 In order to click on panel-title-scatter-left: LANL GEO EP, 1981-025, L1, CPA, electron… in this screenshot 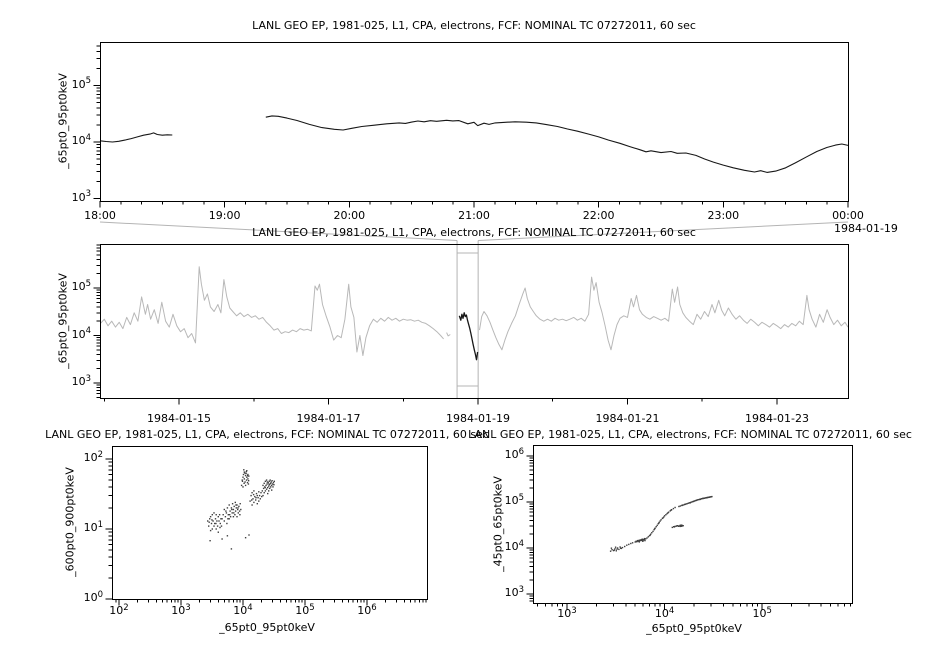, I will do `click(267, 434)`.